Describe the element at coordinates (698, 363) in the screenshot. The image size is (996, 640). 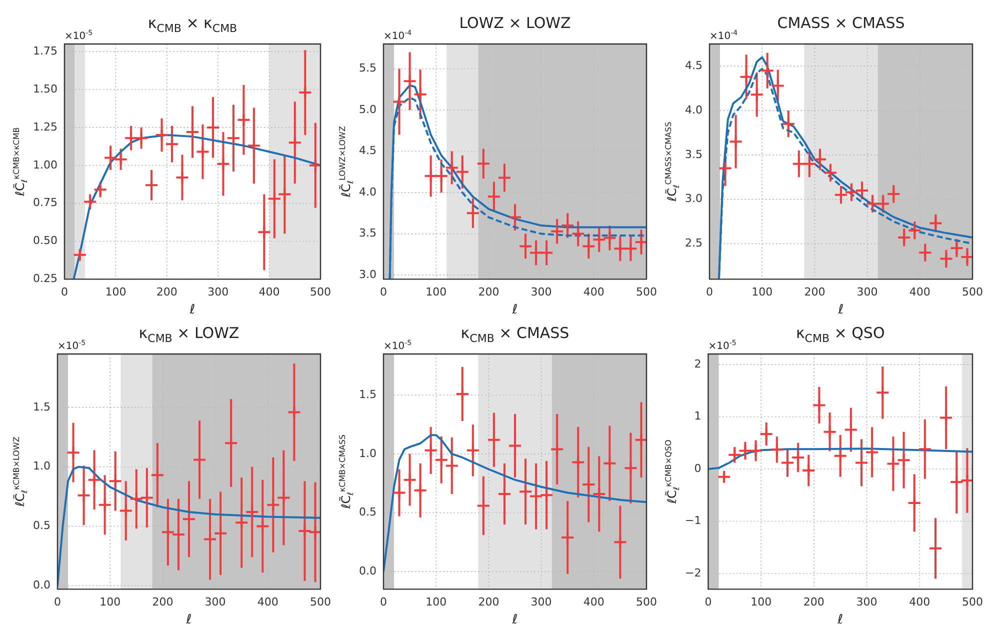
I see `y-tick-label: 2` at that location.